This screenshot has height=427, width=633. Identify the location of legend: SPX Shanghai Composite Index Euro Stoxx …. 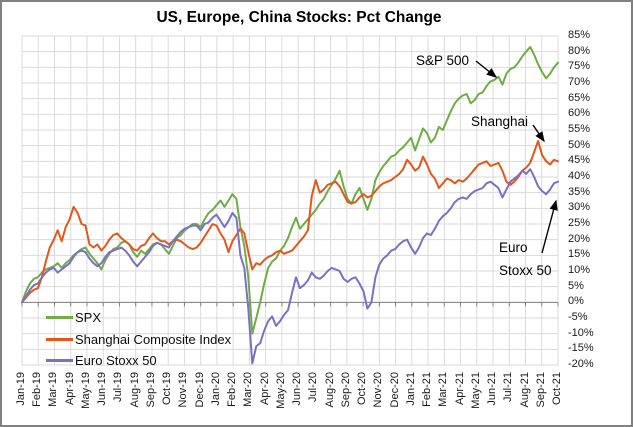
(138, 339).